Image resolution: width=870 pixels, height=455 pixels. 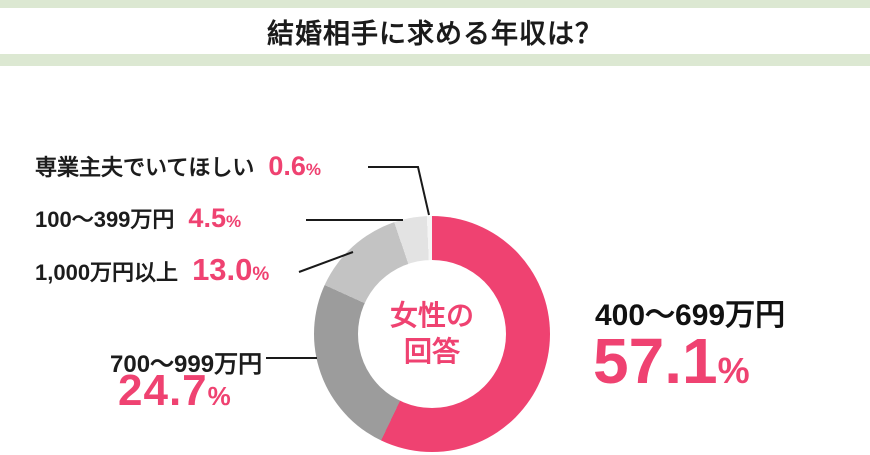 I want to click on donut-chart: 女性の 回答, so click(x=432, y=334).